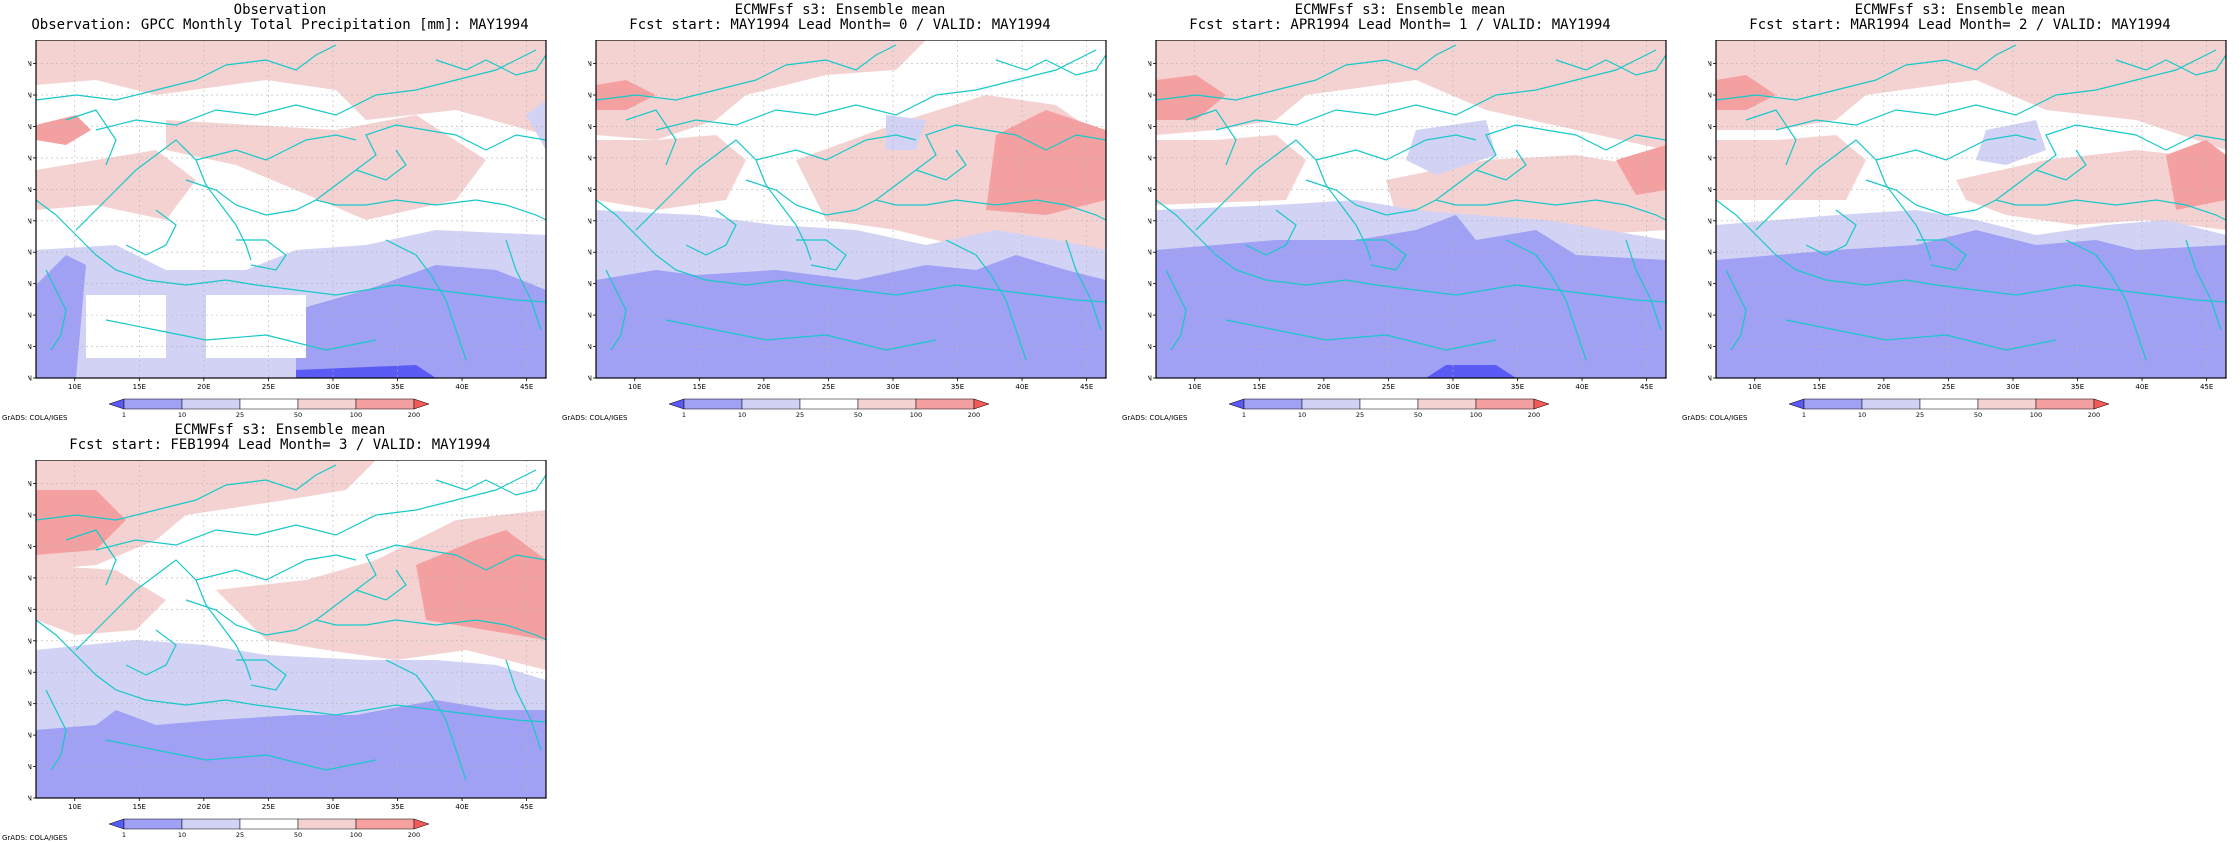  I want to click on lat-label: 30N, so click(1710, 379).